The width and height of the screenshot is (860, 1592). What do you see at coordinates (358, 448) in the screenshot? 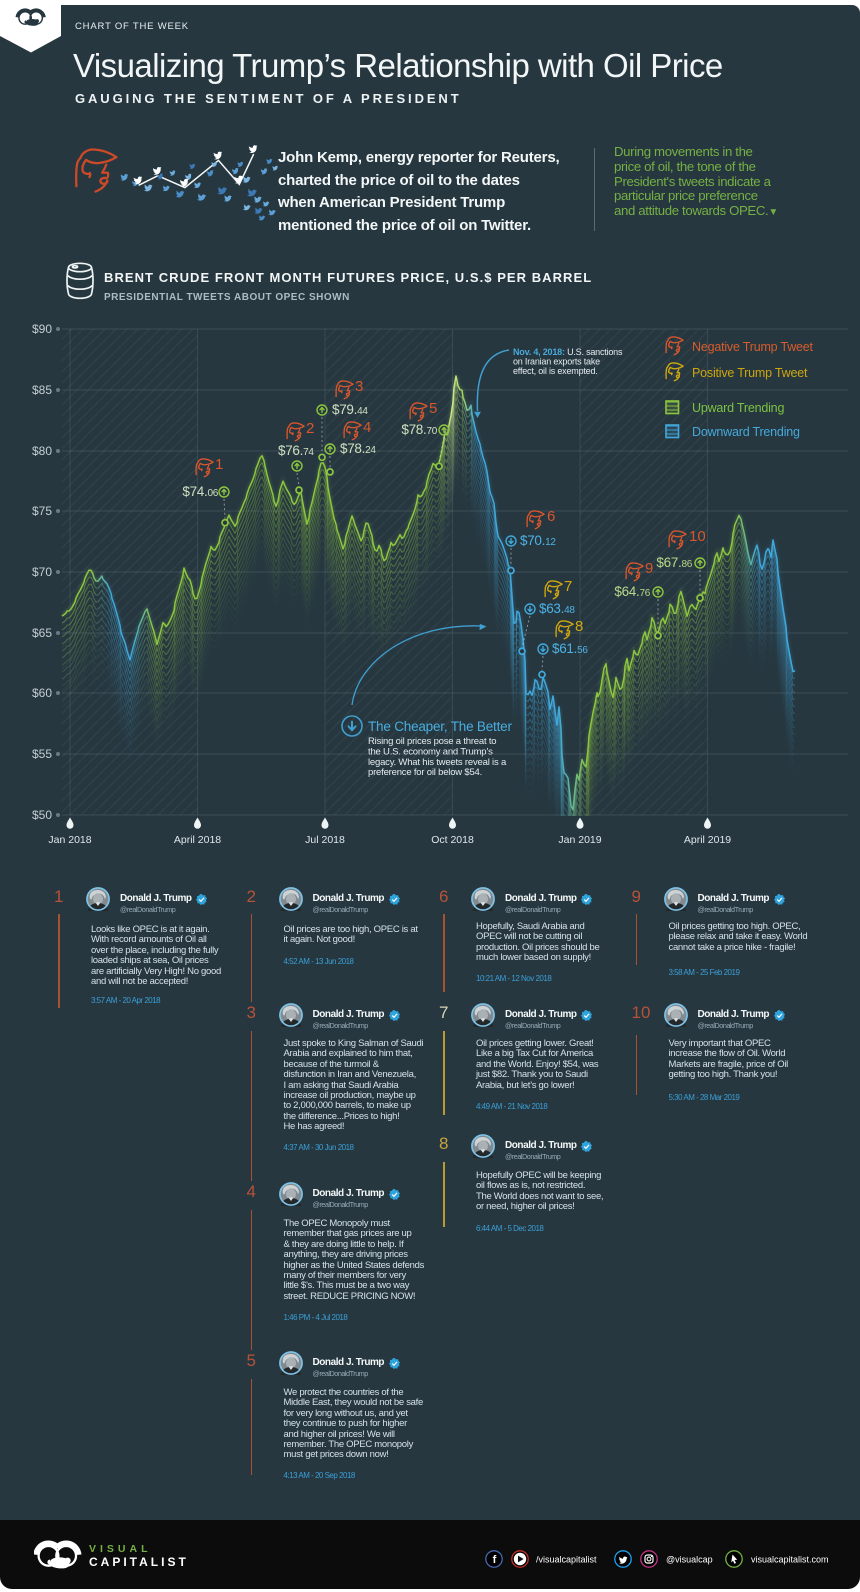
I see `svg-text: $78.24` at bounding box center [358, 448].